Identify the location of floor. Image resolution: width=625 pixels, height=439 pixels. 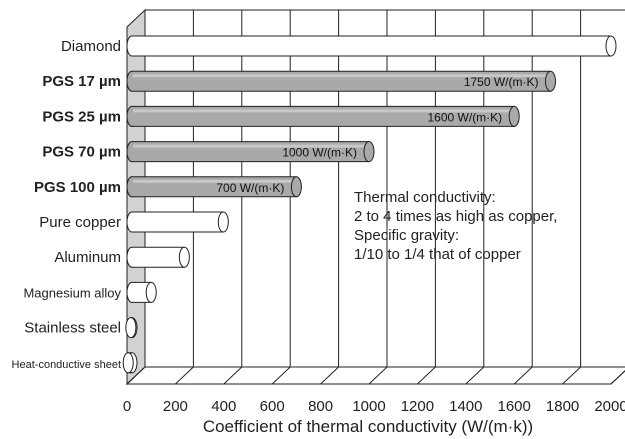
(375, 375).